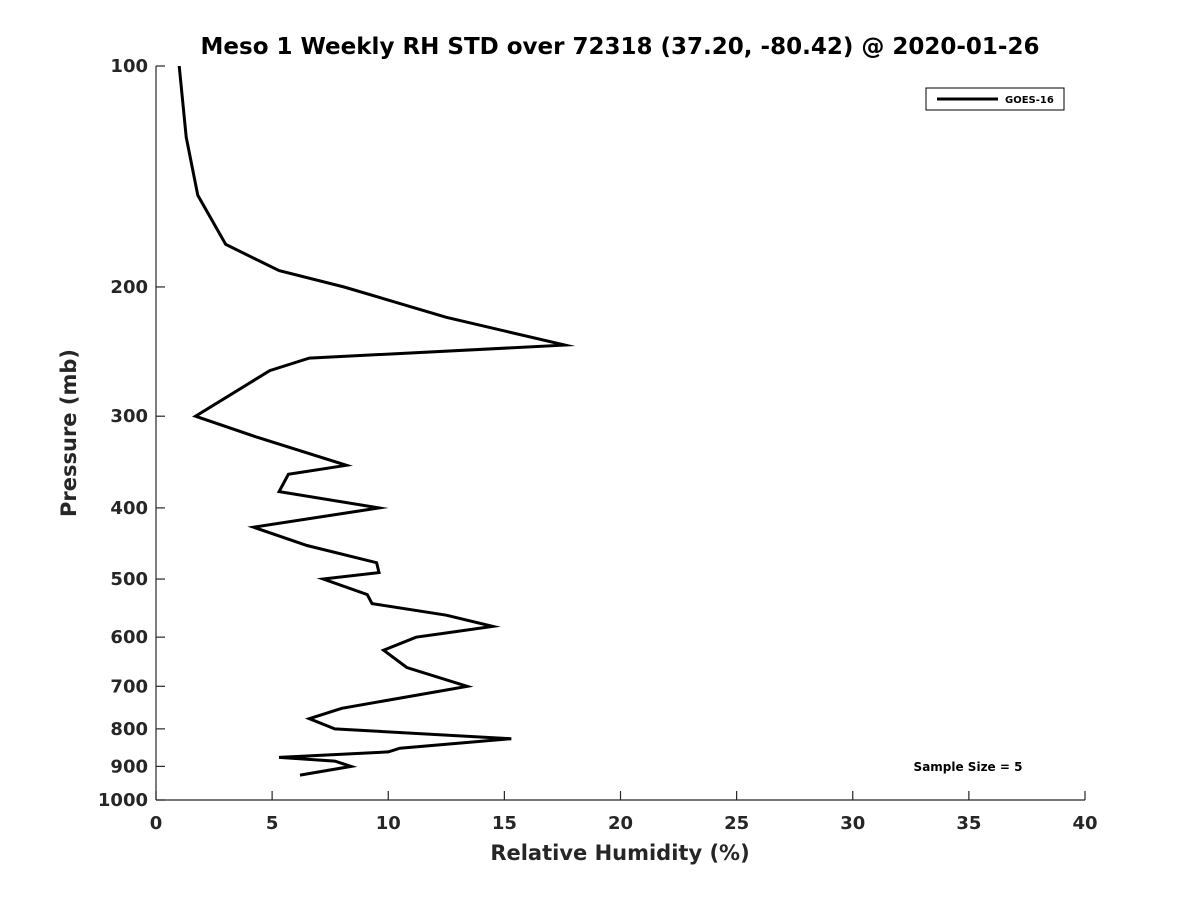 The height and width of the screenshot is (904, 1200). Describe the element at coordinates (129, 729) in the screenshot. I see `y-tick-label: 800` at that location.